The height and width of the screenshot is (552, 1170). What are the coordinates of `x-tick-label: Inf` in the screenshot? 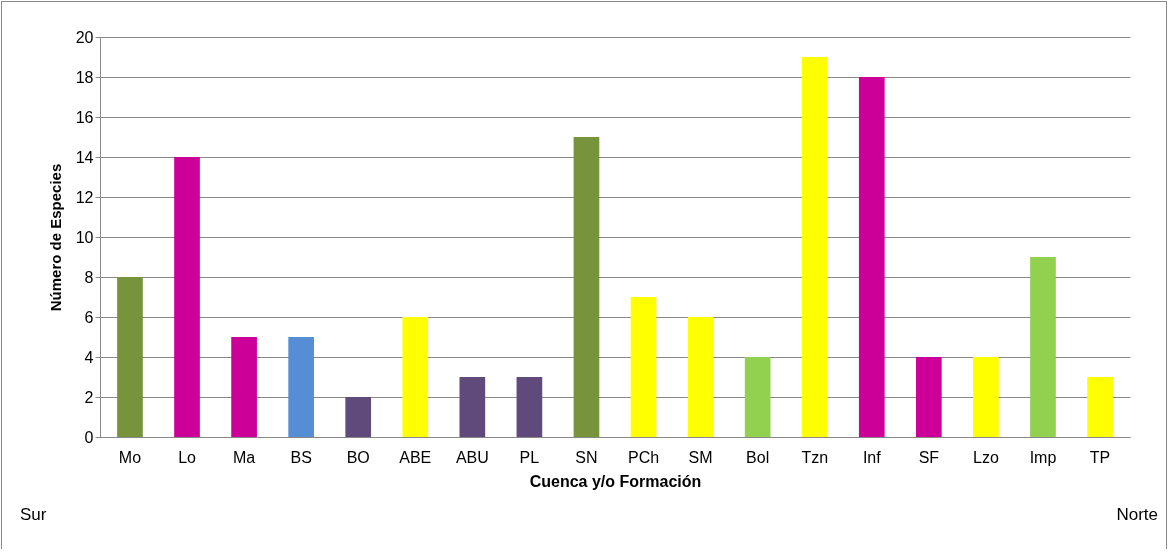 It's located at (872, 457).